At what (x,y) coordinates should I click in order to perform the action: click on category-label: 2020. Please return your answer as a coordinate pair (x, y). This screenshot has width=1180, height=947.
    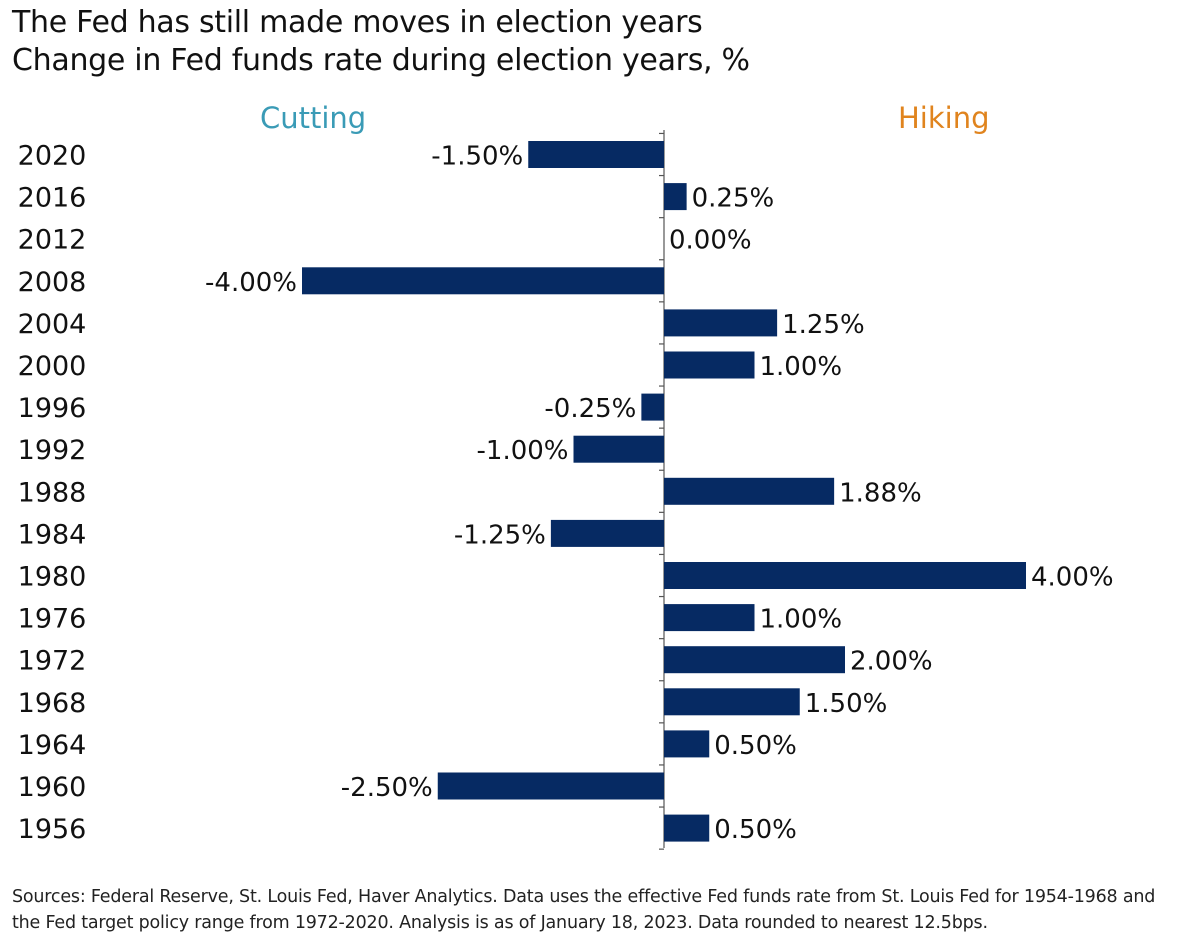
    Looking at the image, I should click on (52, 156).